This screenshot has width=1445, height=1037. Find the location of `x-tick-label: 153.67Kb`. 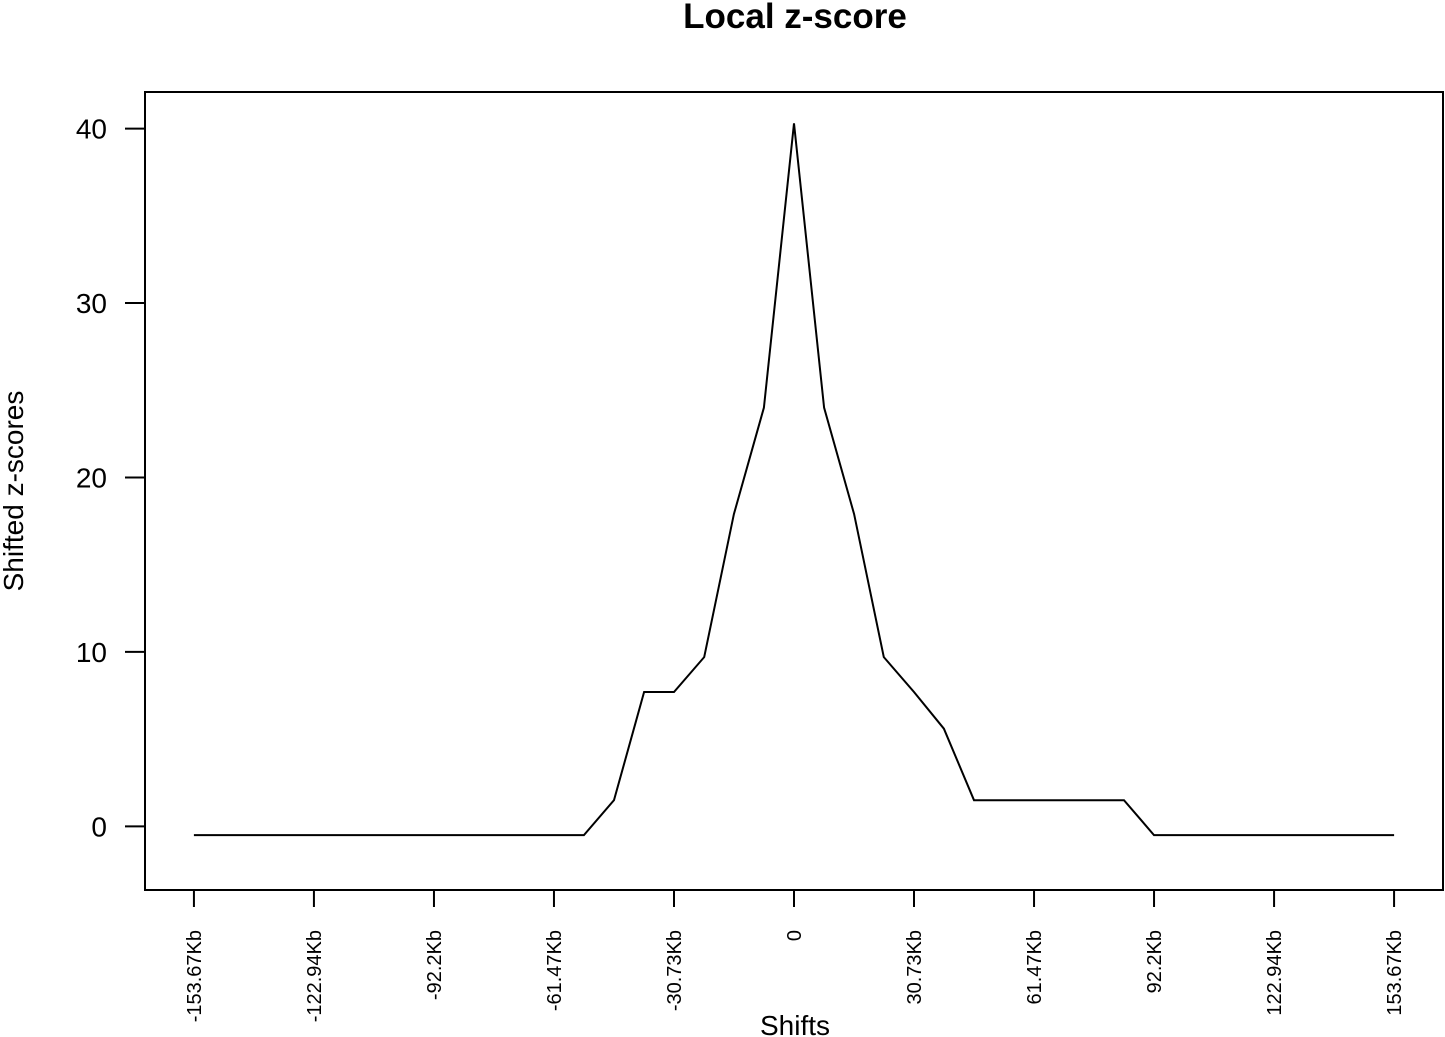

x-tick-label: 153.67Kb is located at coordinates (1395, 973).